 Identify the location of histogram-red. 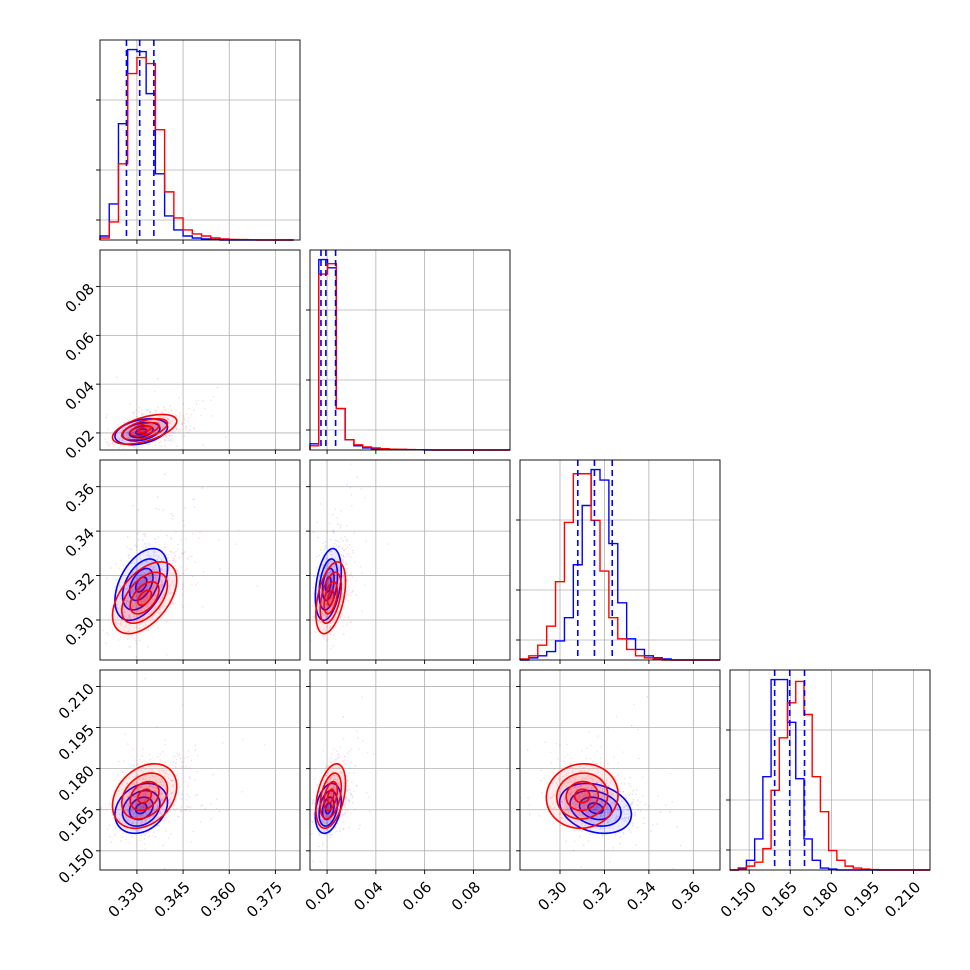
(830, 775).